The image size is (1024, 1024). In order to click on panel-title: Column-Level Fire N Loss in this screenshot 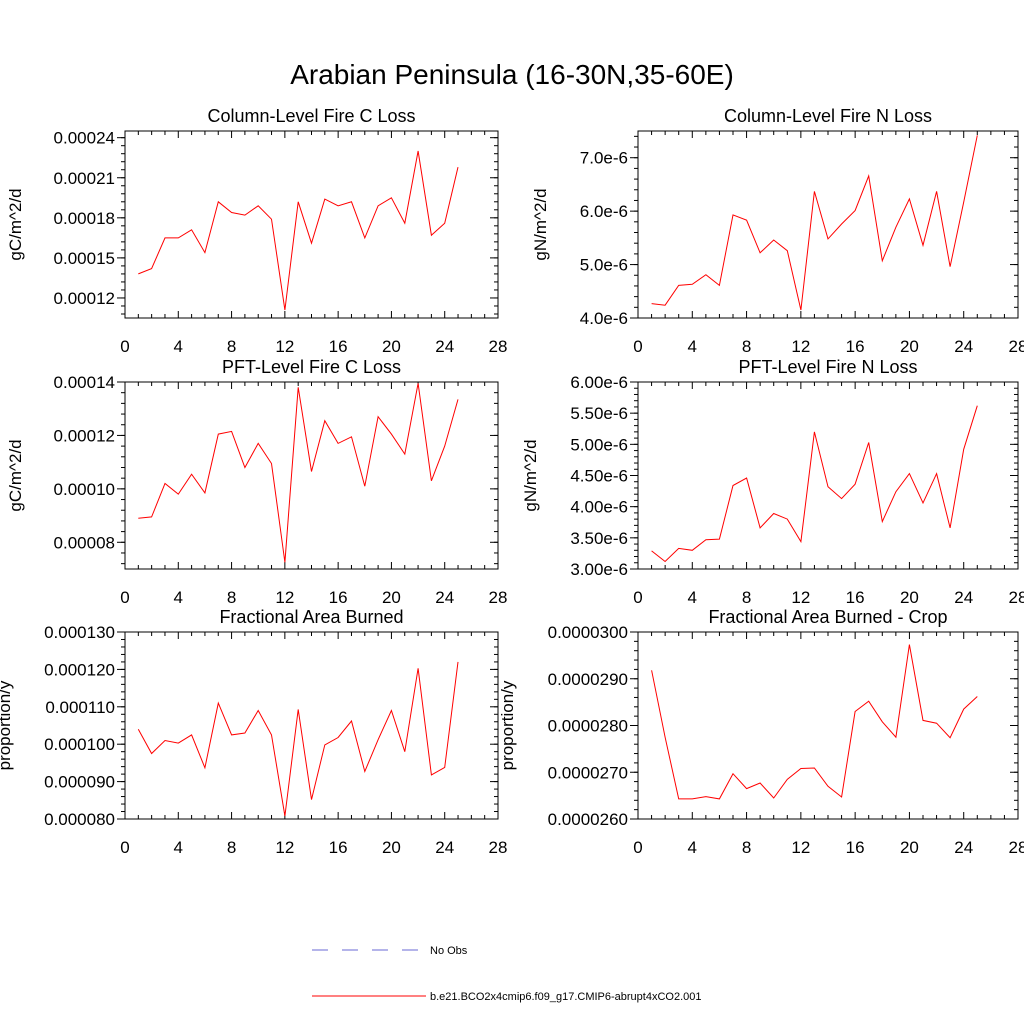, I will do `click(828, 116)`.